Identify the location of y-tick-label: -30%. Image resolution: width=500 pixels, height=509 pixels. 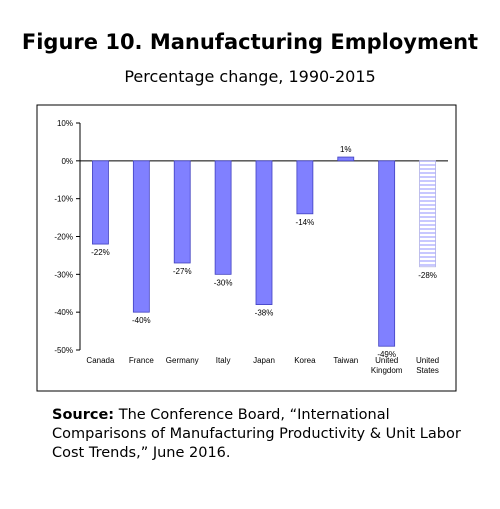
(63, 274).